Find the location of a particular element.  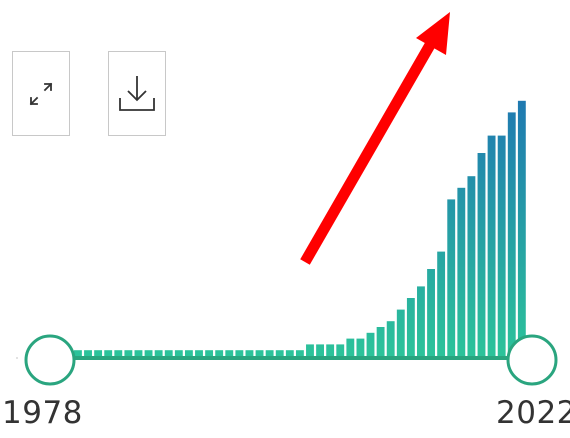

range-end-label: 2022 is located at coordinates (533, 413).